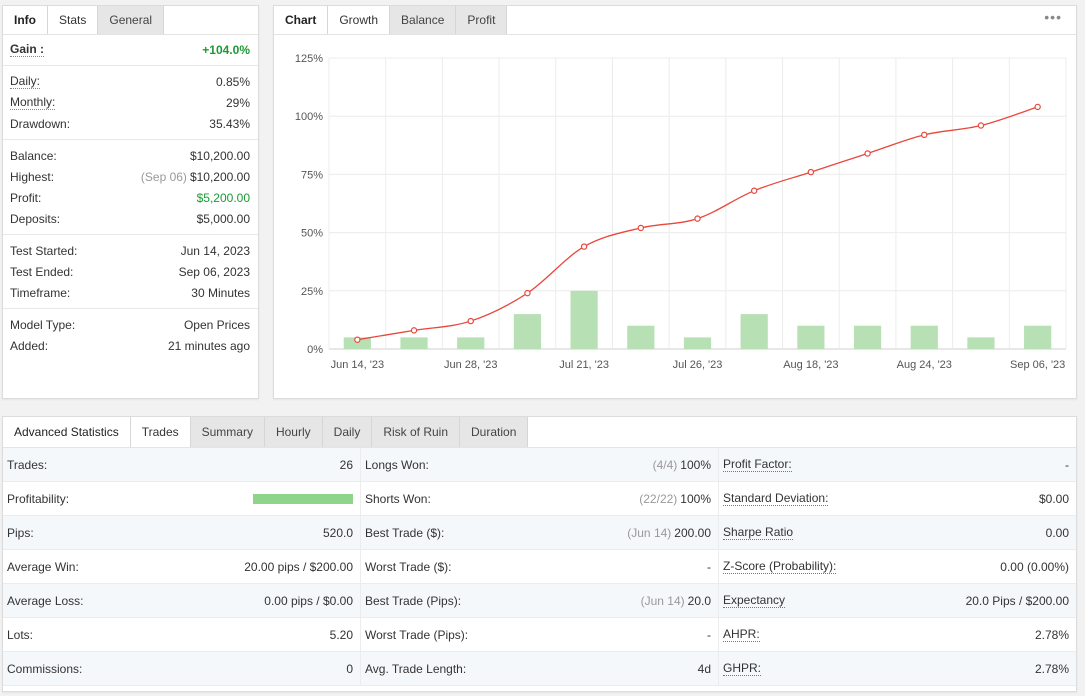 The image size is (1085, 696). Describe the element at coordinates (229, 123) in the screenshot. I see `drawdown-value: 35.43%` at that location.